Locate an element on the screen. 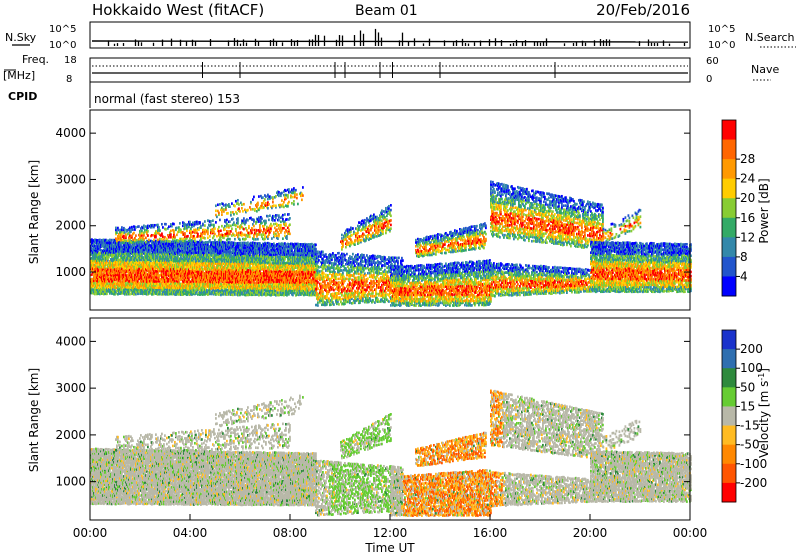  freq-panel-frame is located at coordinates (390, 70).